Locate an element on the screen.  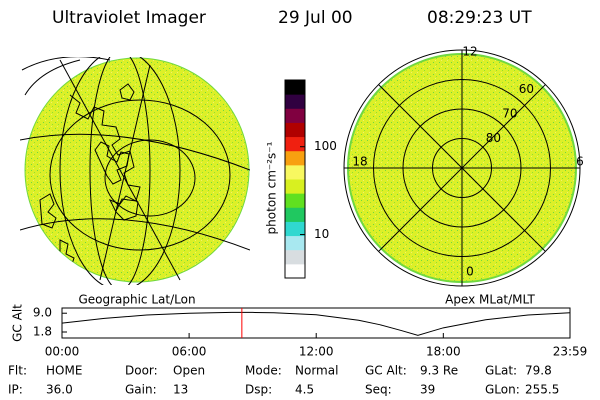
mlt-label: 6 is located at coordinates (580, 162).